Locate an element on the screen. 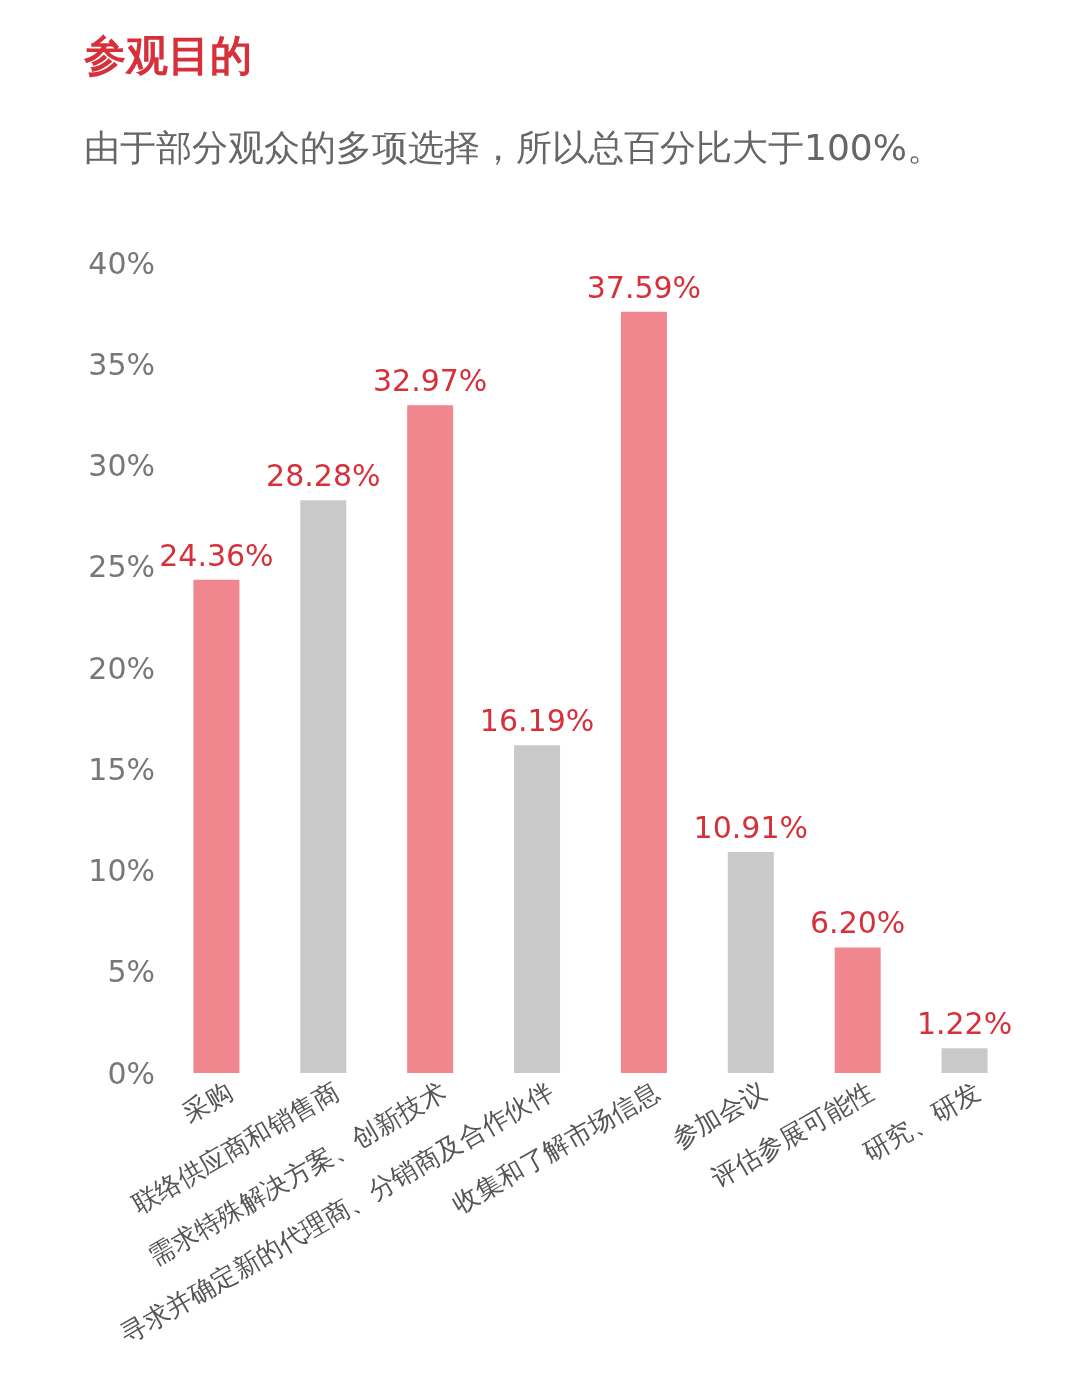 The height and width of the screenshot is (1378, 1080). y-tick-label: 15% is located at coordinates (121, 769).